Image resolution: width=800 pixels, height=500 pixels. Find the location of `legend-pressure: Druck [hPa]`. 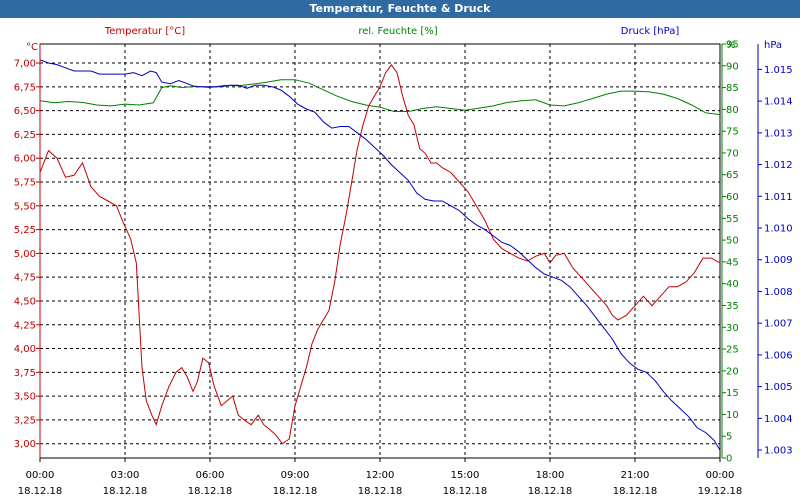

legend-pressure: Druck [hPa] is located at coordinates (650, 31).